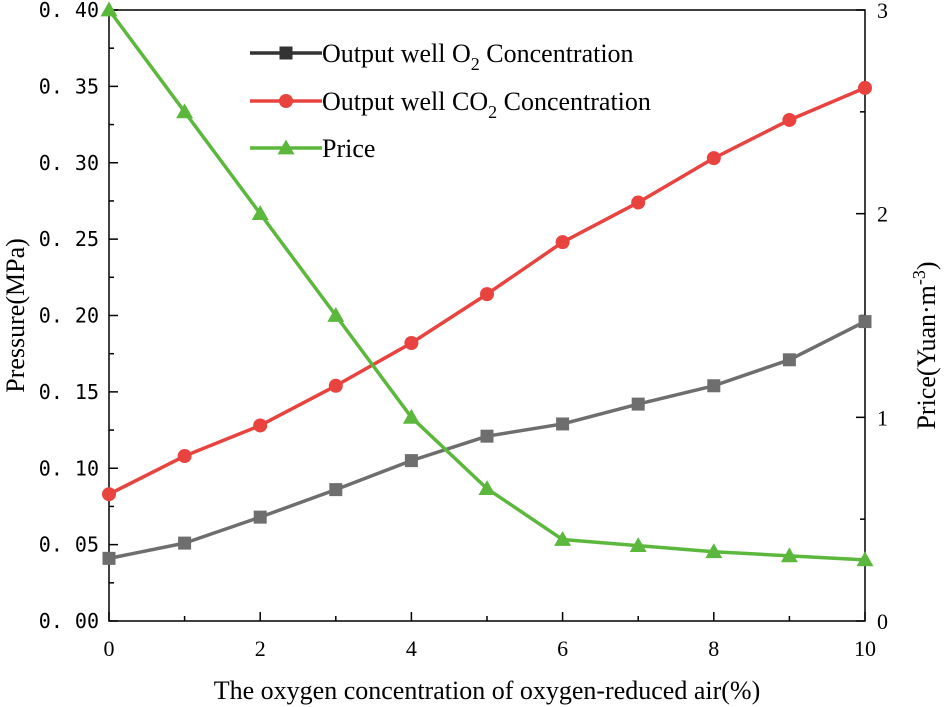  I want to click on y-right-title-closing: ), so click(926, 265).